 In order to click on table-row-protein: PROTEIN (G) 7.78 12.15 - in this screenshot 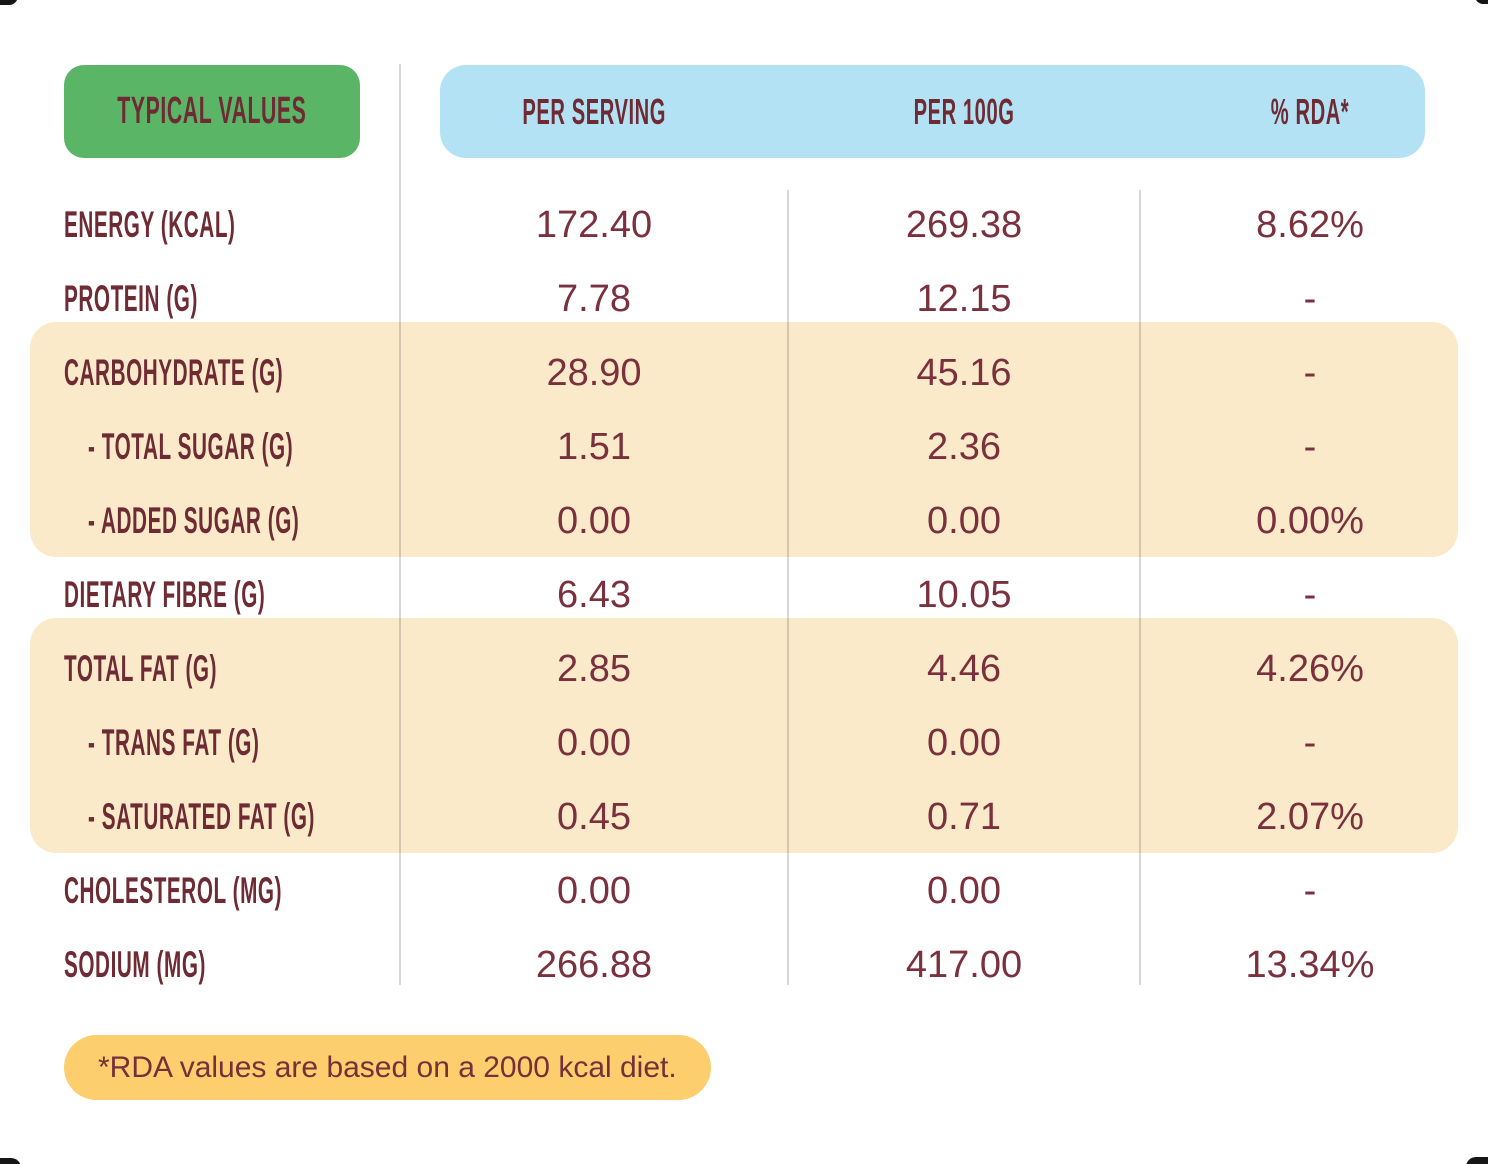, I will do `click(740, 299)`.